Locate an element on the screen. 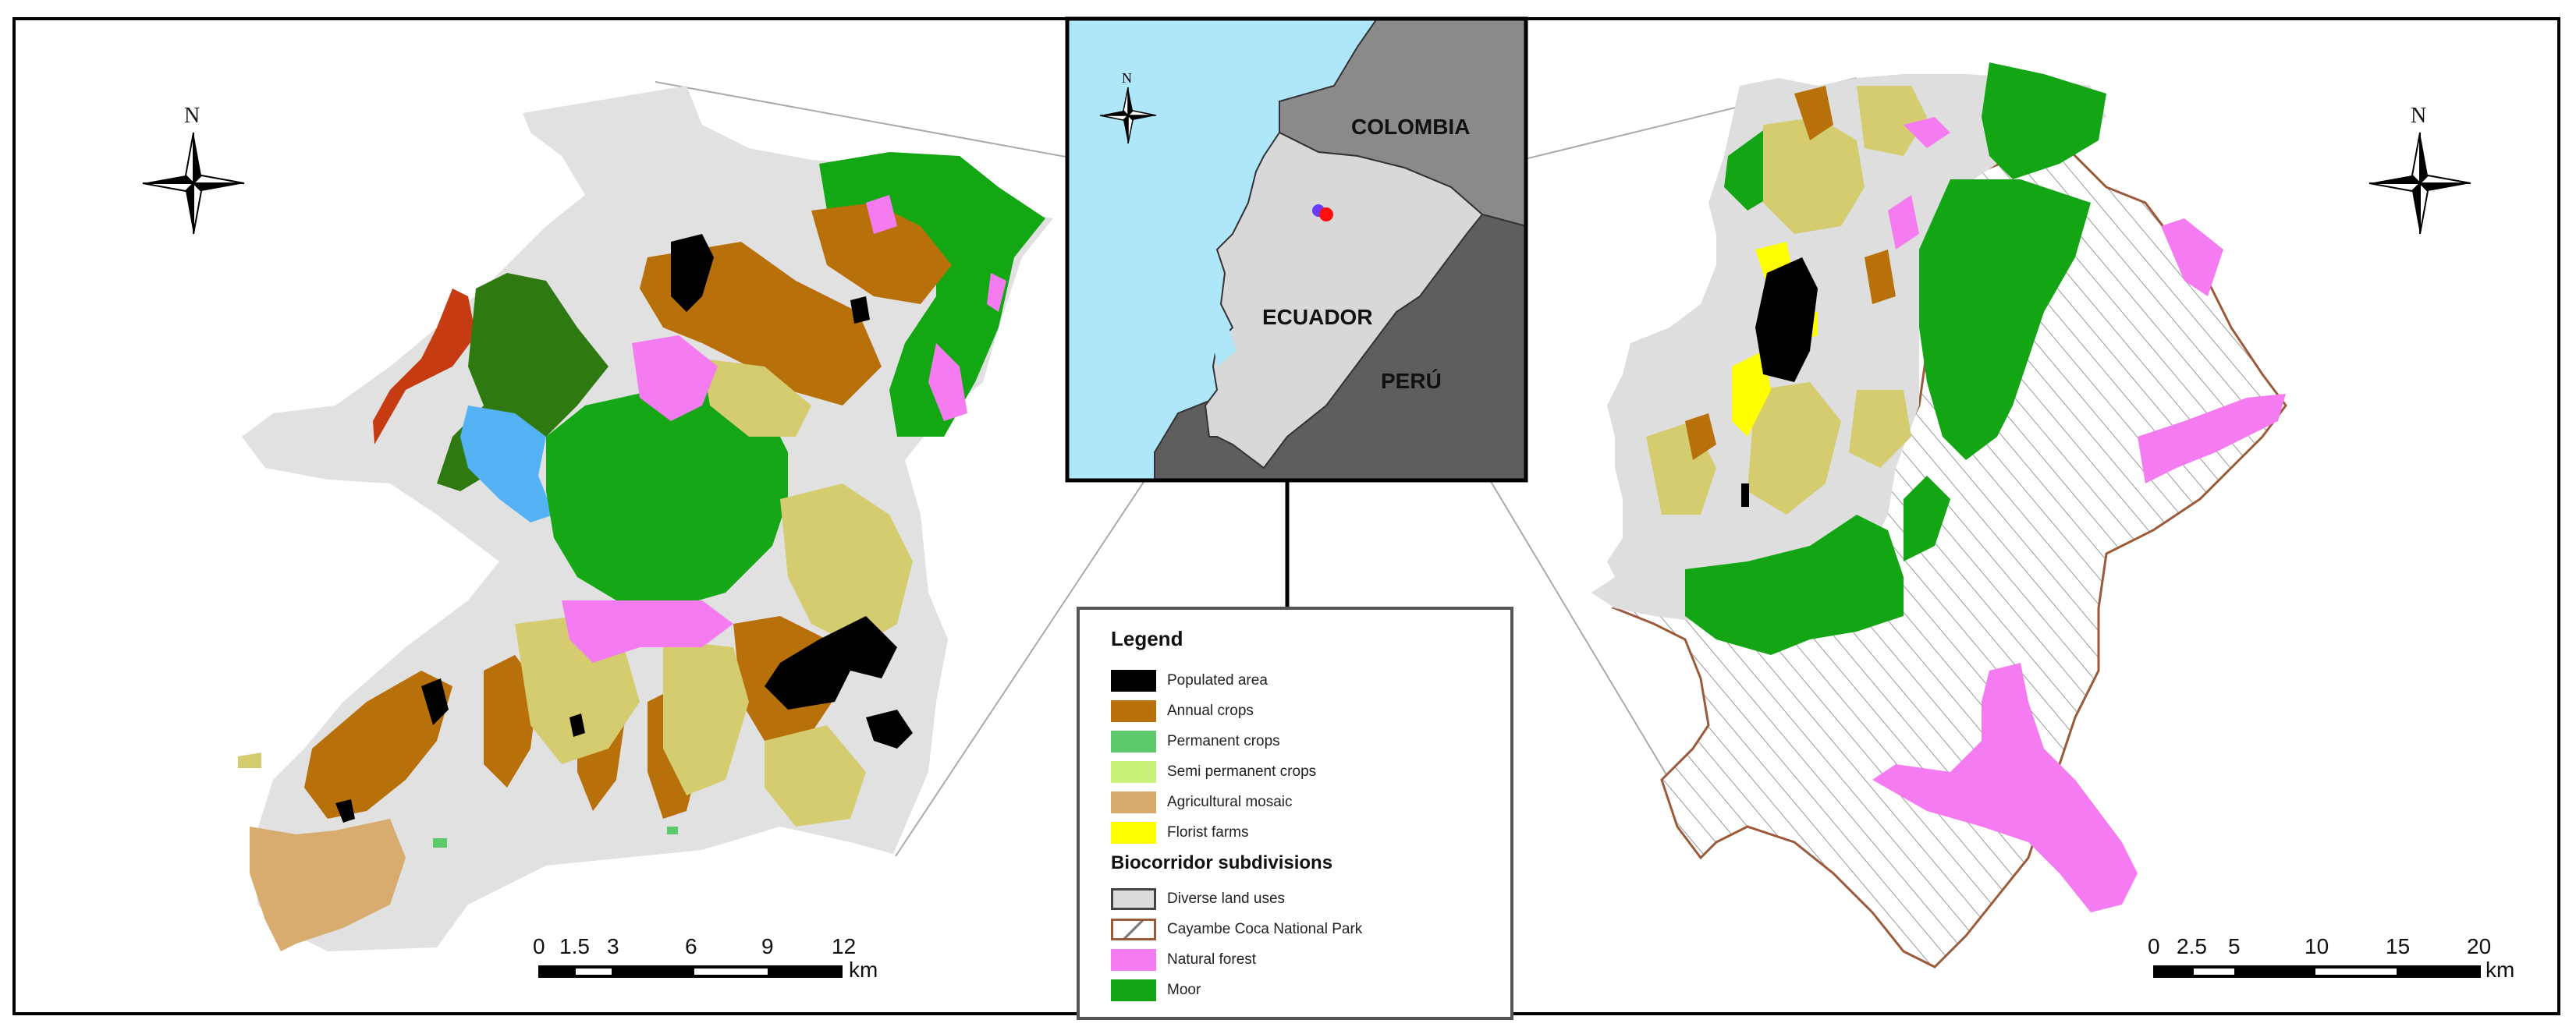 This screenshot has height=1034, width=2576. right-annual-crops is located at coordinates (1790, 273).